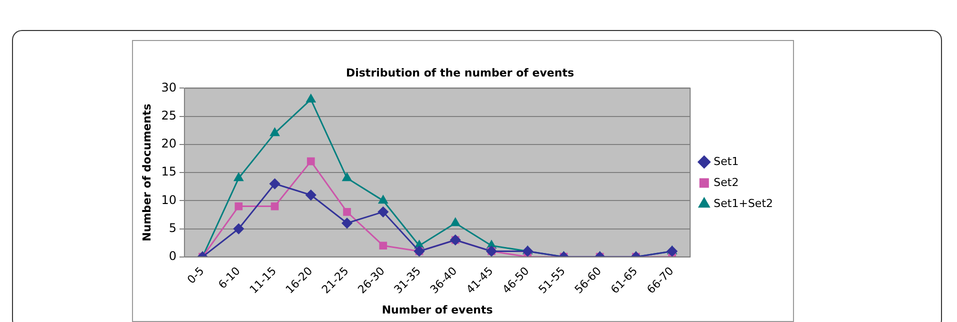 This screenshot has width=957, height=322. Describe the element at coordinates (147, 172) in the screenshot. I see `y-axis-title: Number of documents` at that location.